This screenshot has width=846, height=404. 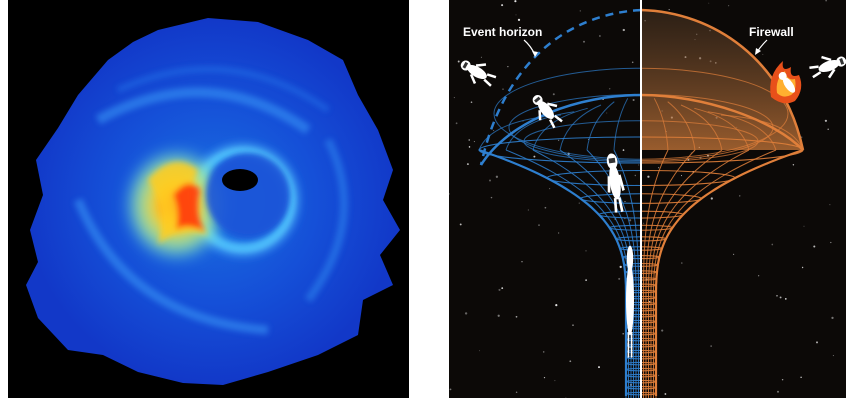 I want to click on hot-flames, so click(x=178, y=203).